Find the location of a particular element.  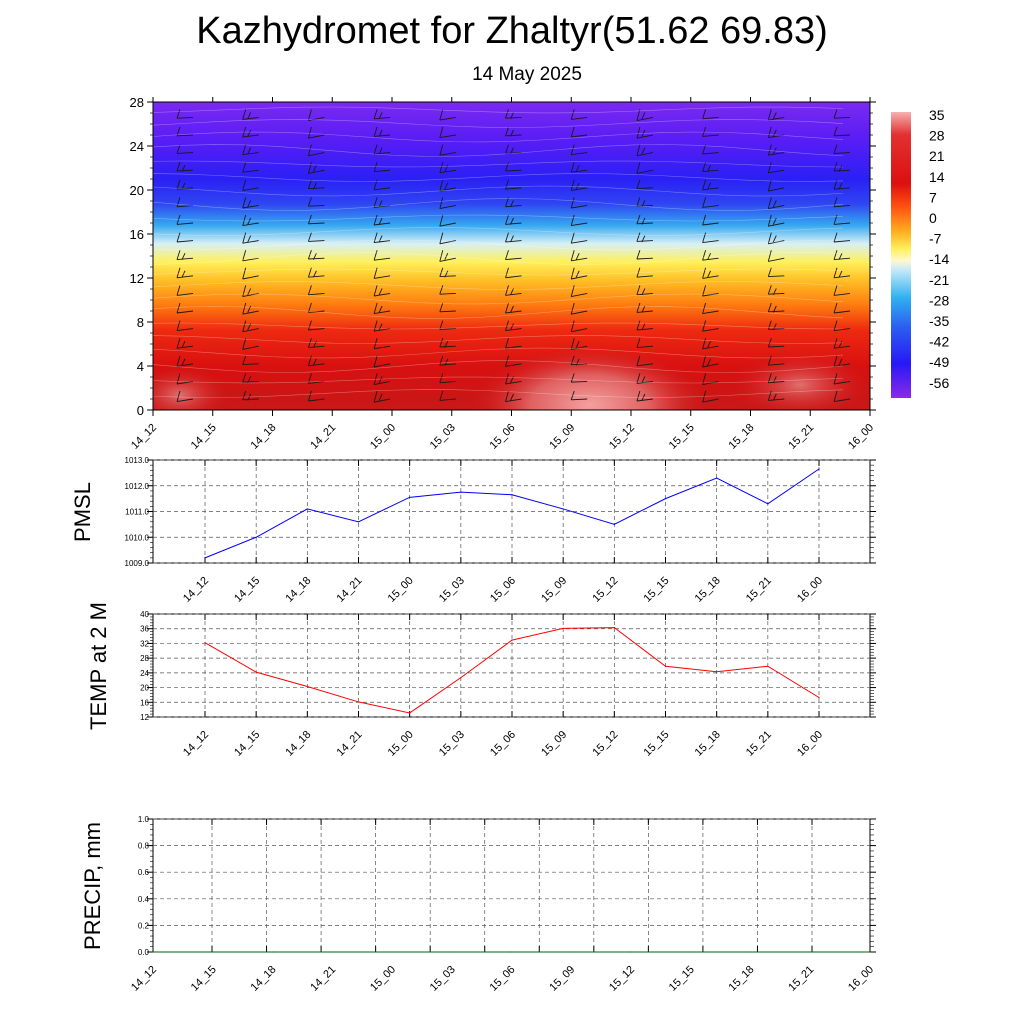

cs-x-tick-label: 14_12 is located at coordinates (144, 437).